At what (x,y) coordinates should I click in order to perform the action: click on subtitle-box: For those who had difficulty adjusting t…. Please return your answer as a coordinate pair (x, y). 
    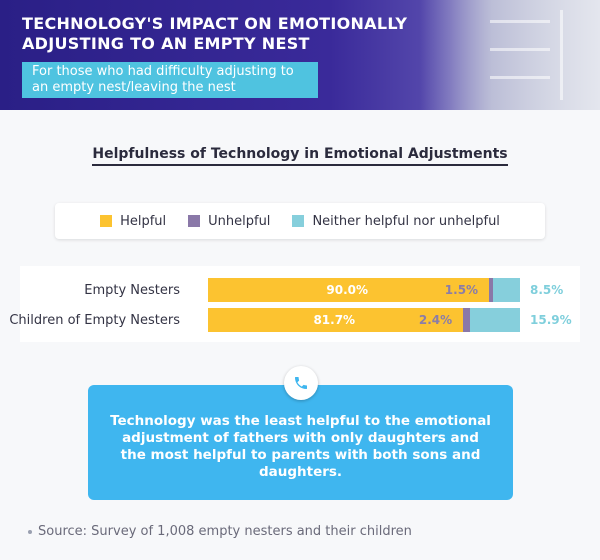
    Looking at the image, I should click on (170, 80).